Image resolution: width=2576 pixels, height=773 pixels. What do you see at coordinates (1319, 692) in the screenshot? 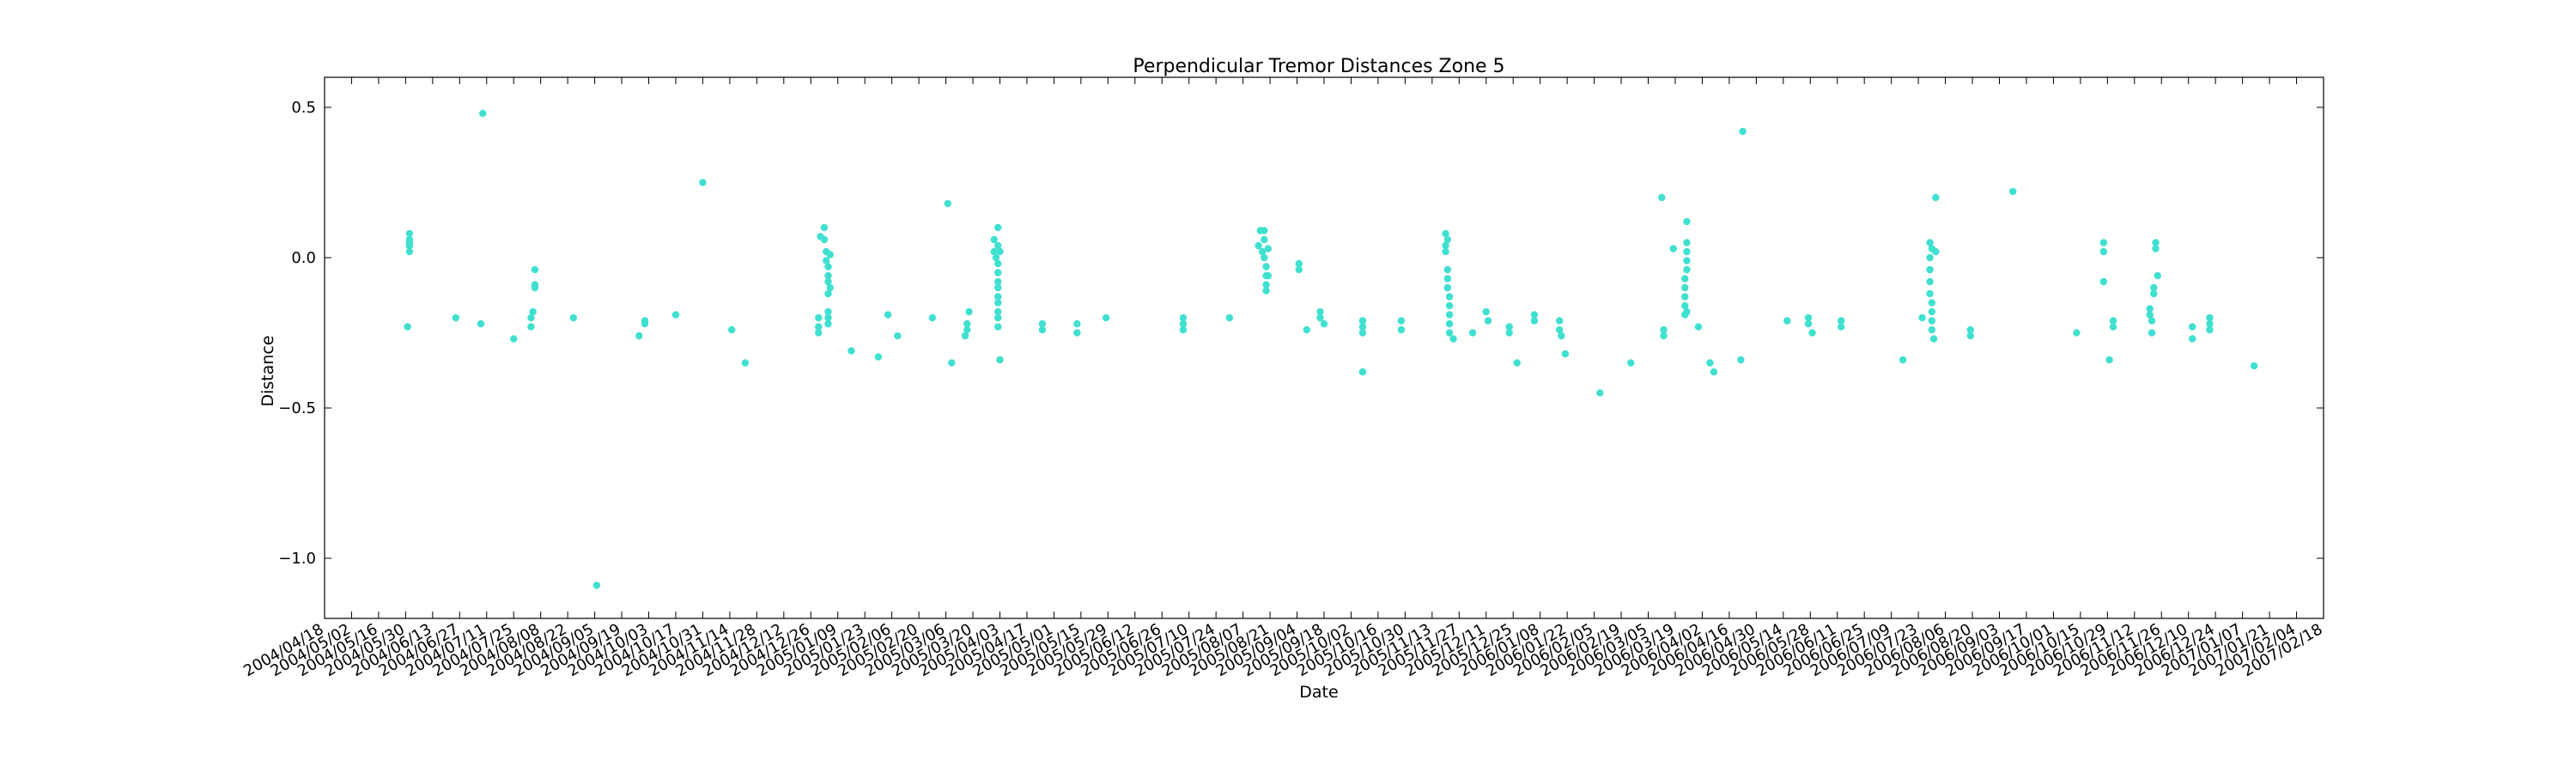
I see `x-axis-label: Date` at bounding box center [1319, 692].